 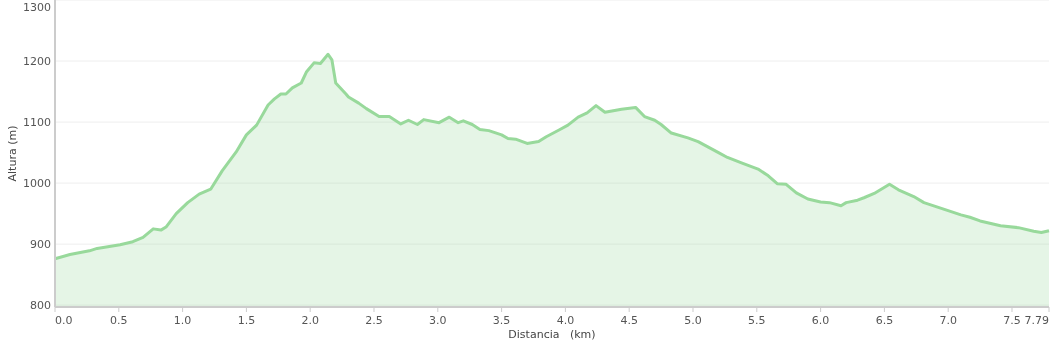 I want to click on x-tick-label: 4.0, so click(x=565, y=320).